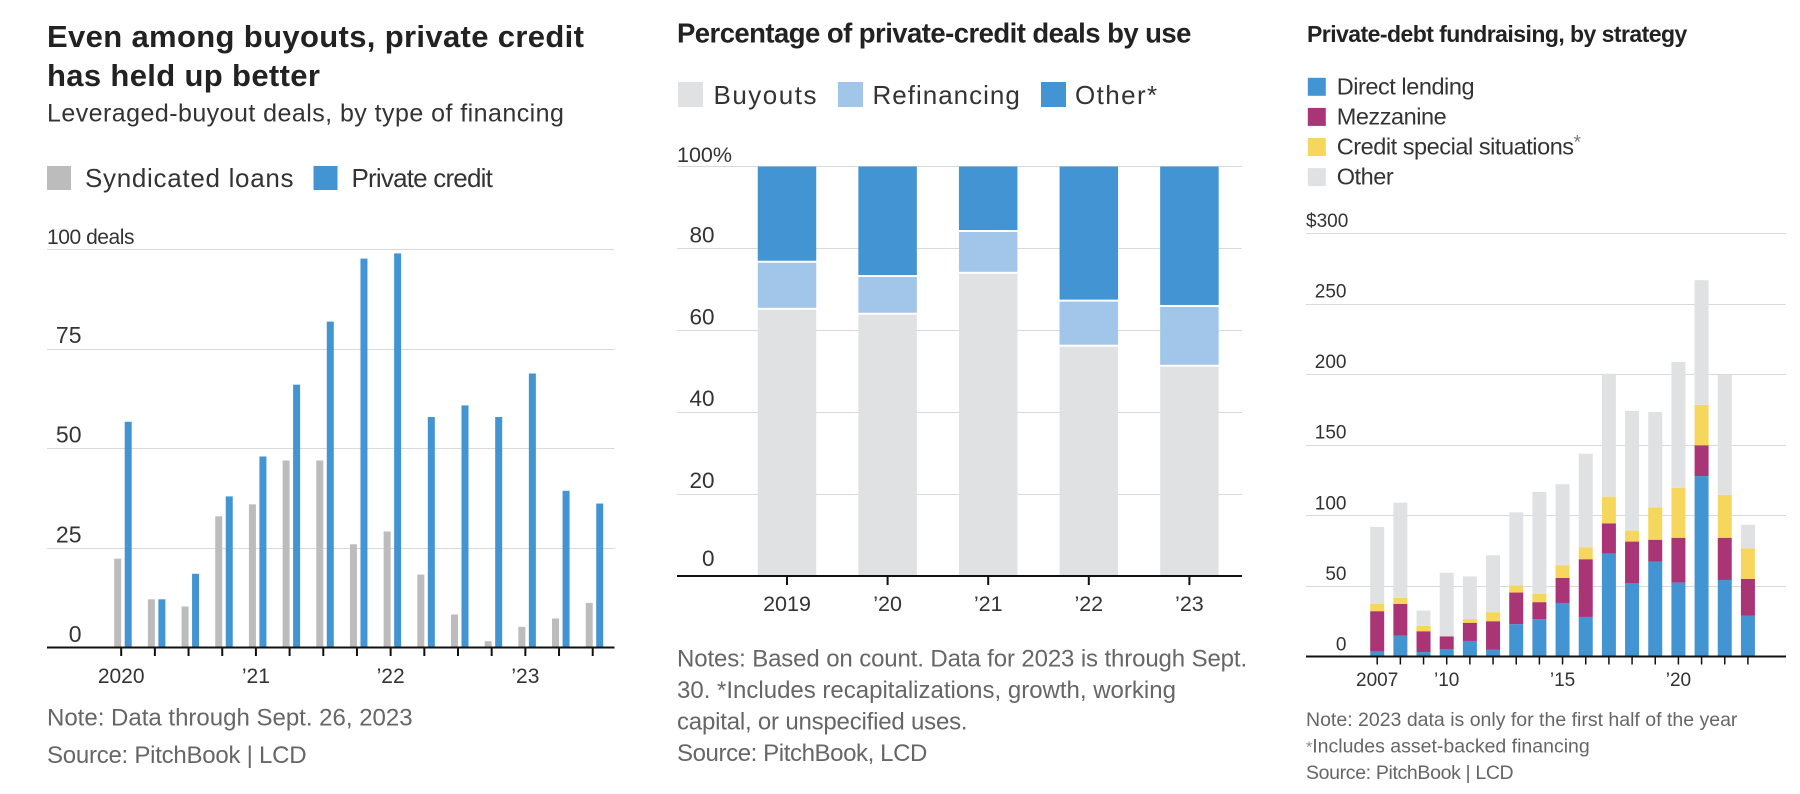 The width and height of the screenshot is (1800, 794). What do you see at coordinates (802, 753) in the screenshot?
I see `svg-text: Source: PitchBook, LCD` at bounding box center [802, 753].